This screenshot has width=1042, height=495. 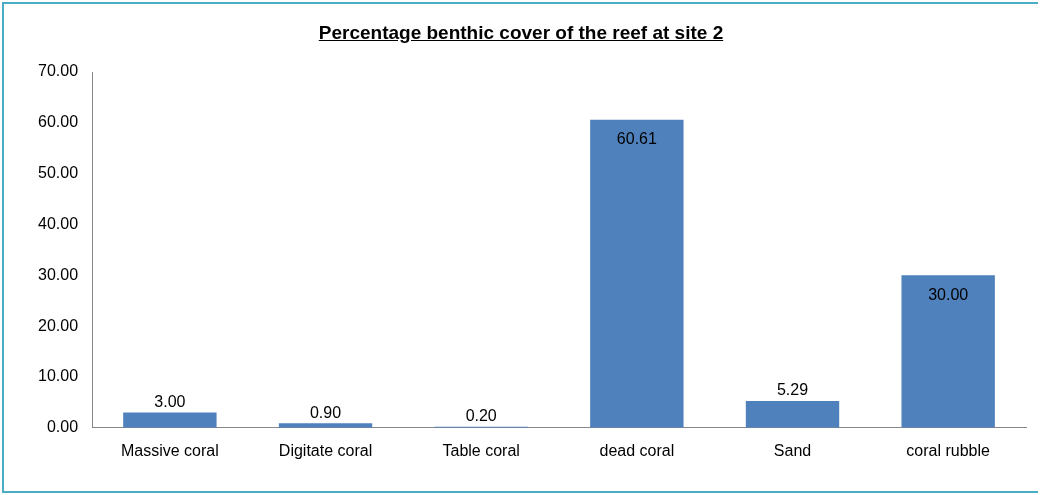 I want to click on y-tick-label: 70.00, so click(x=58, y=71).